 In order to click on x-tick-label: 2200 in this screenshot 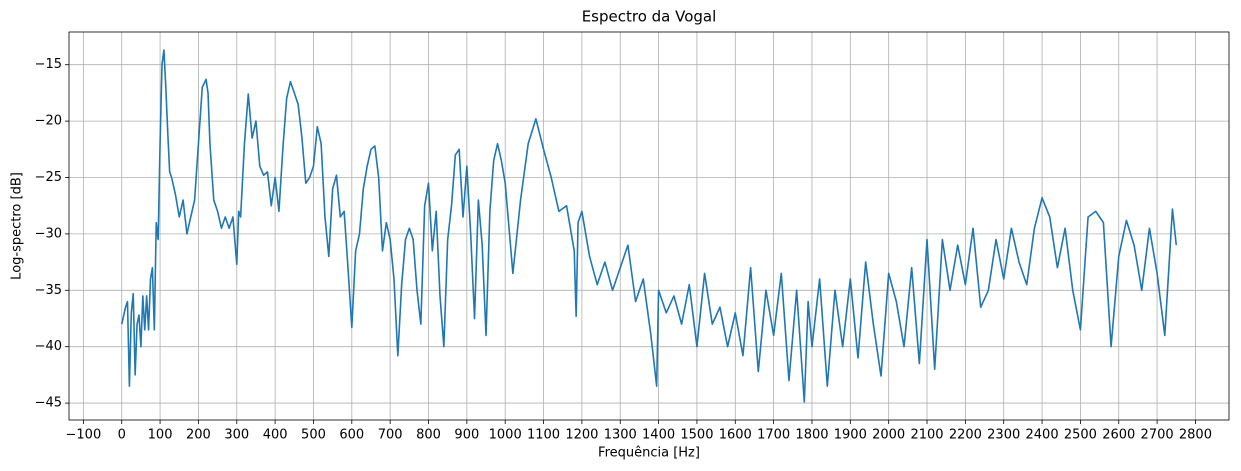, I will do `click(965, 435)`.